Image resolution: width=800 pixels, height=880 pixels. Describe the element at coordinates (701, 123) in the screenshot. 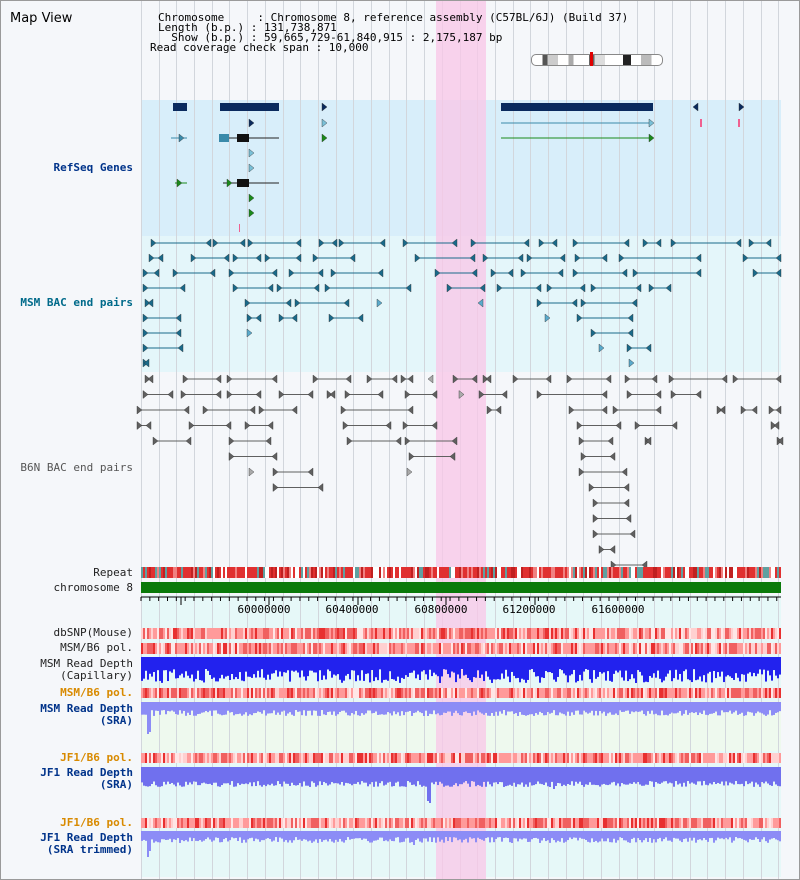

I see `gene-marker` at that location.